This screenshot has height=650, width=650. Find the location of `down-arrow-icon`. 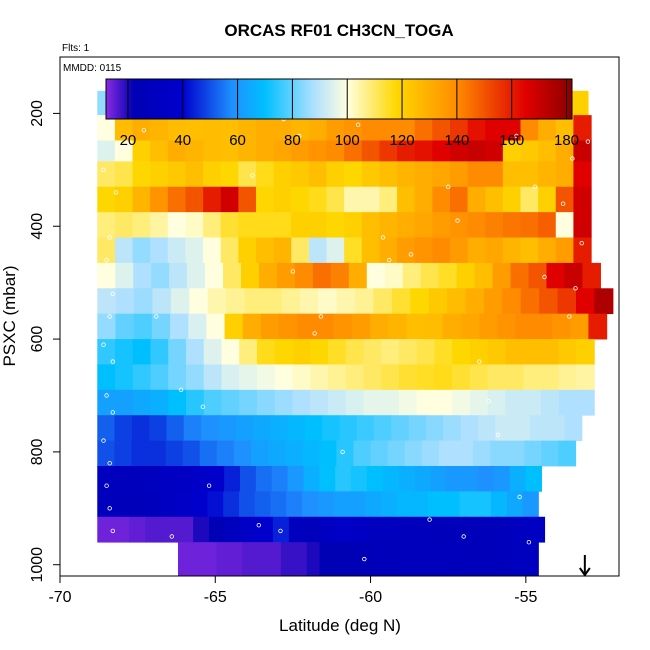

down-arrow-icon is located at coordinates (585, 566).